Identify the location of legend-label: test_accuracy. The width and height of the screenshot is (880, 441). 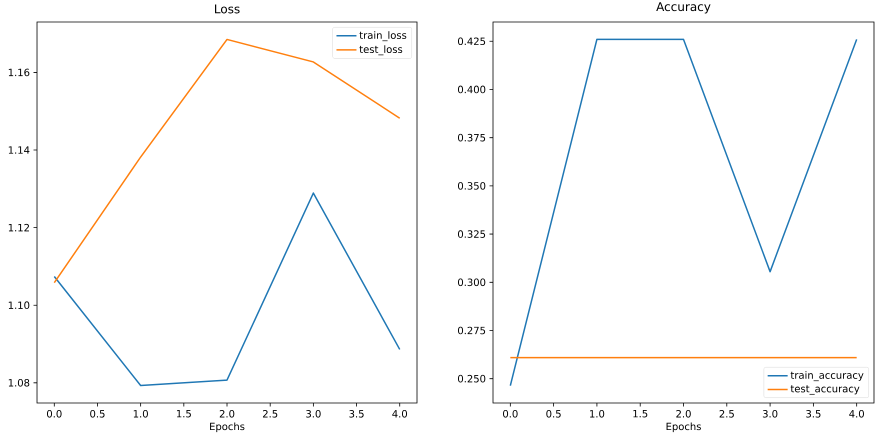
(825, 390).